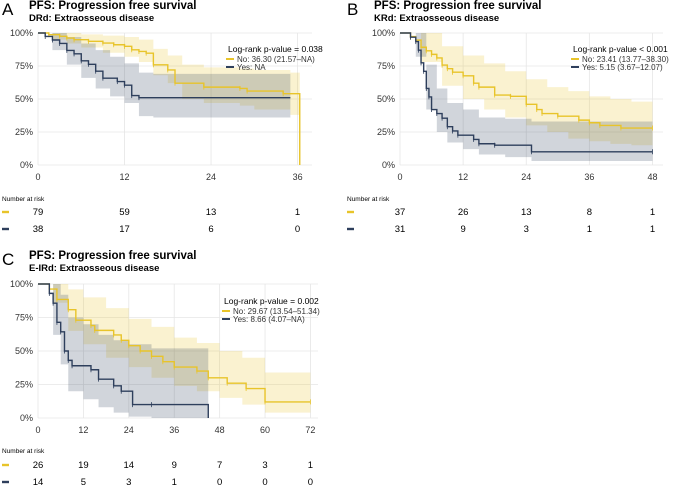  What do you see at coordinates (400, 229) in the screenshot?
I see `risk-count: 31` at bounding box center [400, 229].